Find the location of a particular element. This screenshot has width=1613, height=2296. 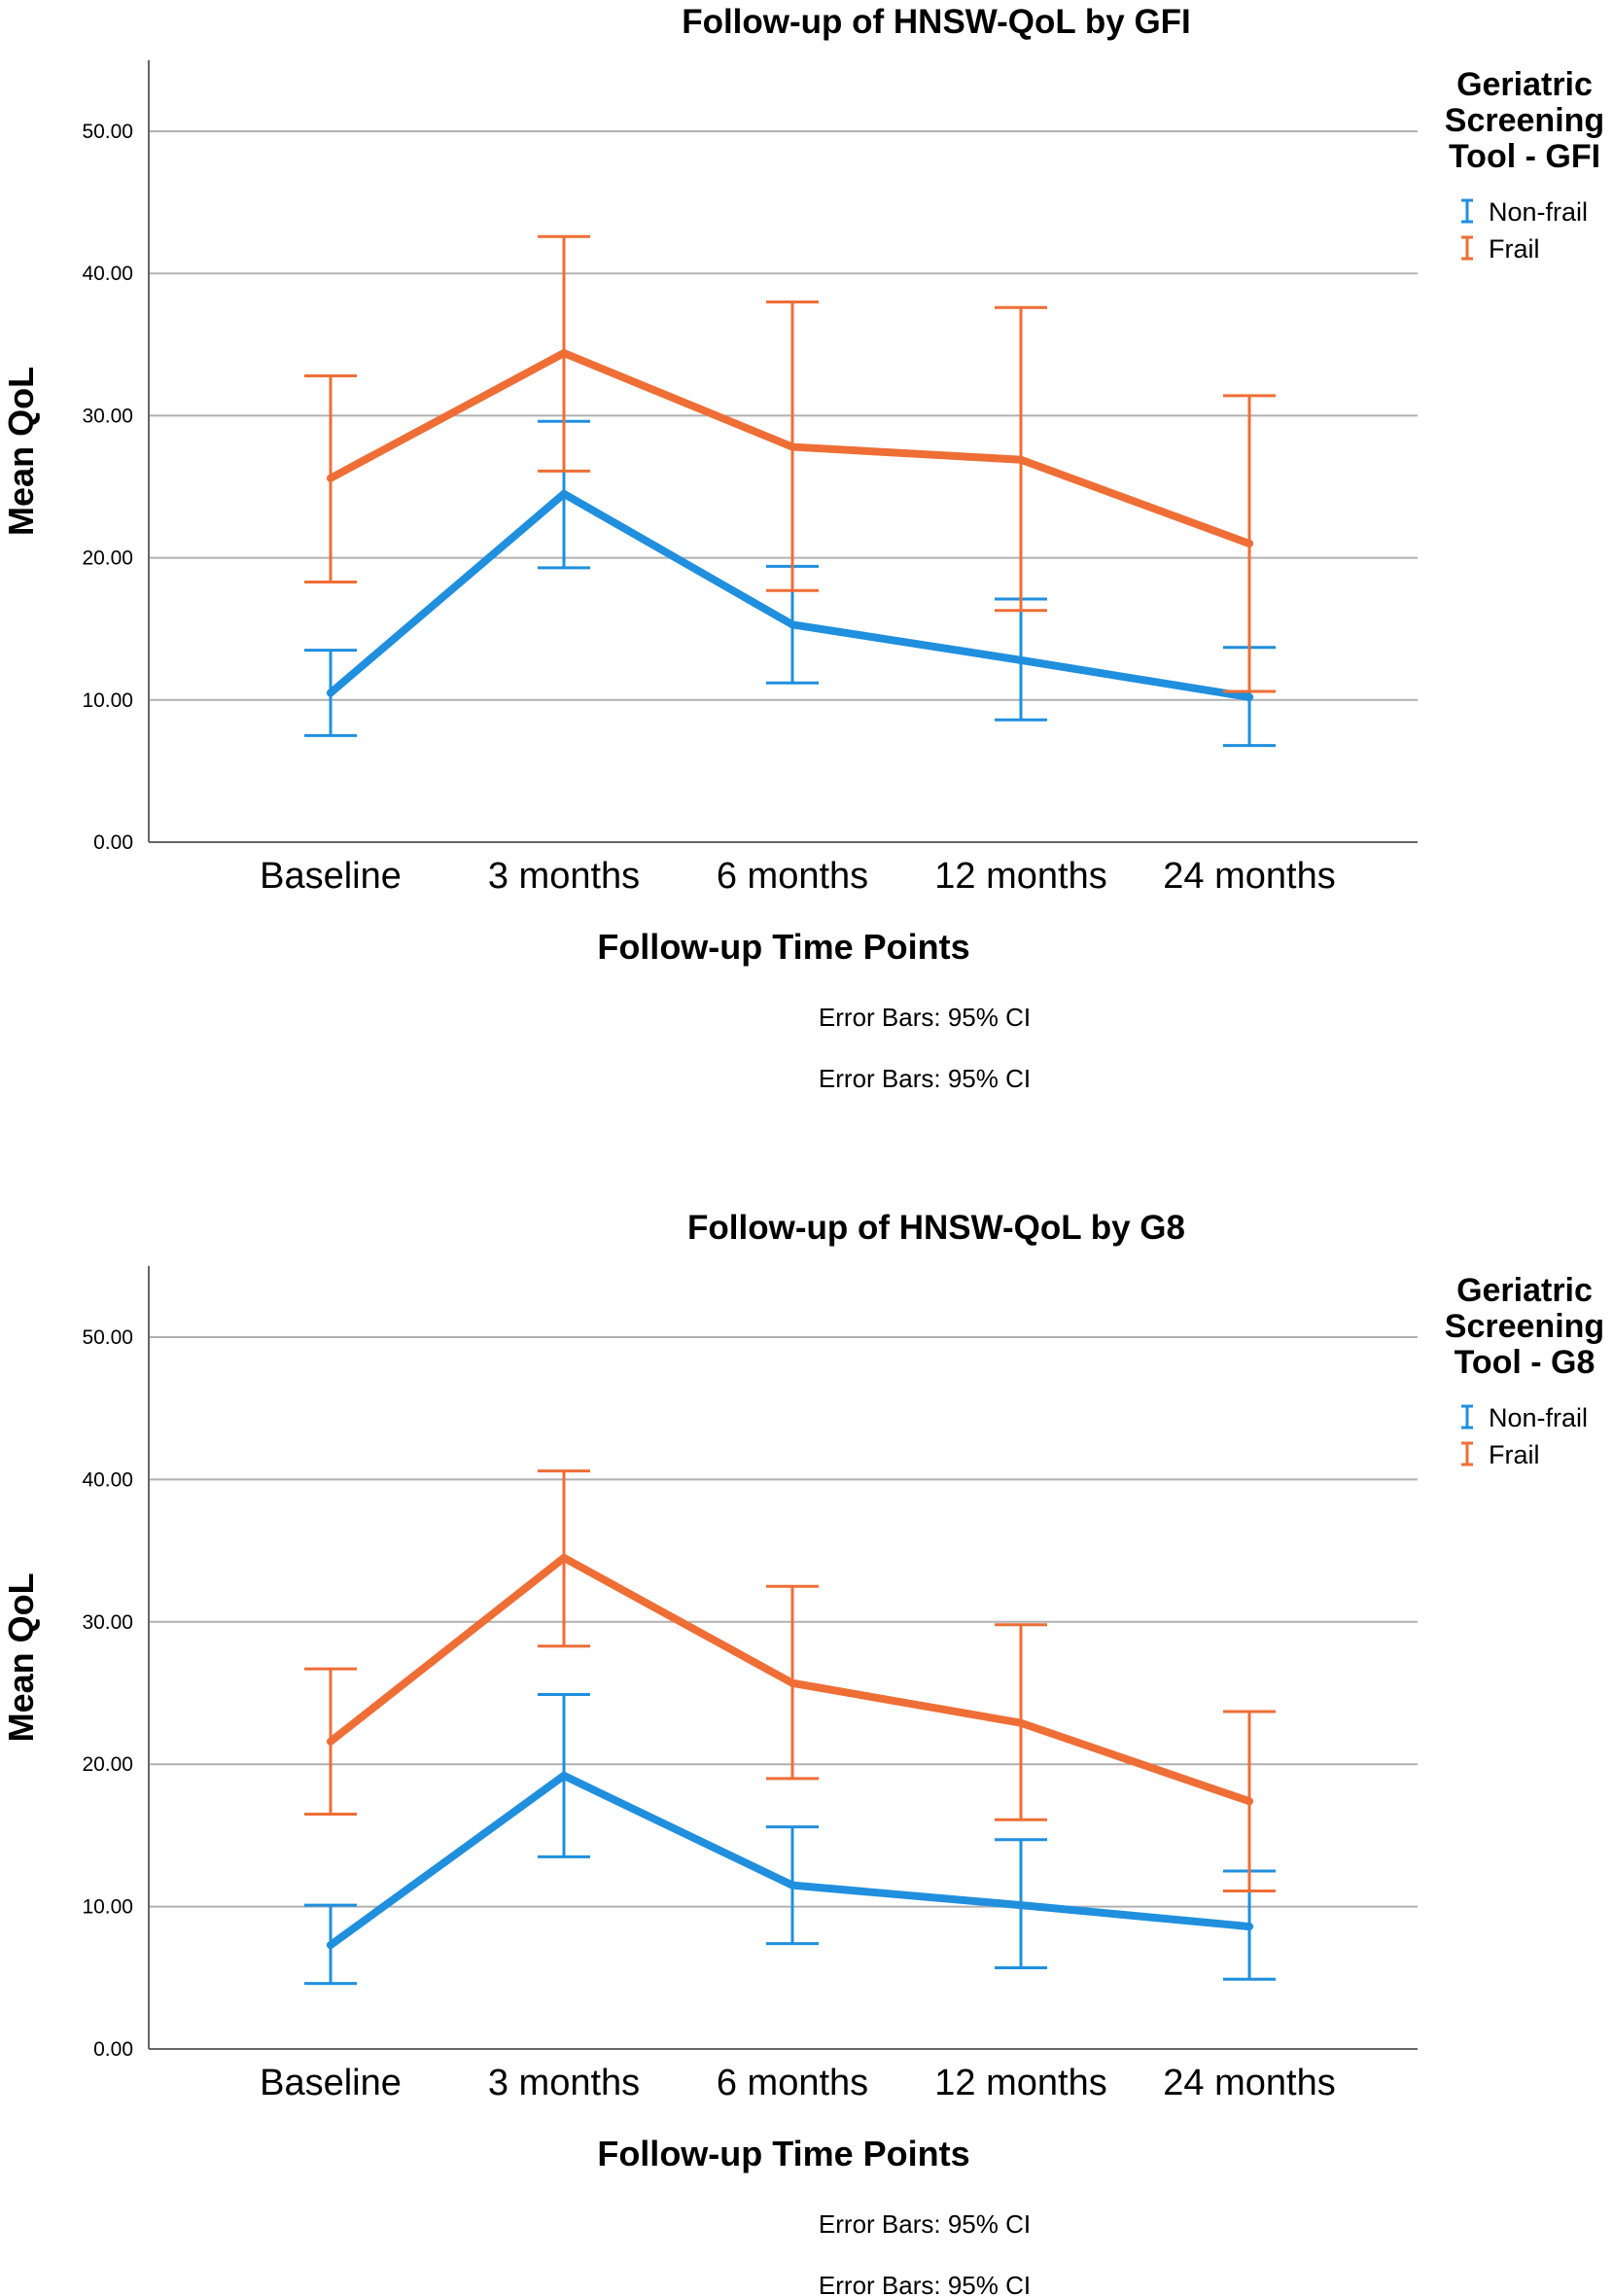

chart-title: Follow-up of HNSW-QoL by GFI is located at coordinates (936, 22).